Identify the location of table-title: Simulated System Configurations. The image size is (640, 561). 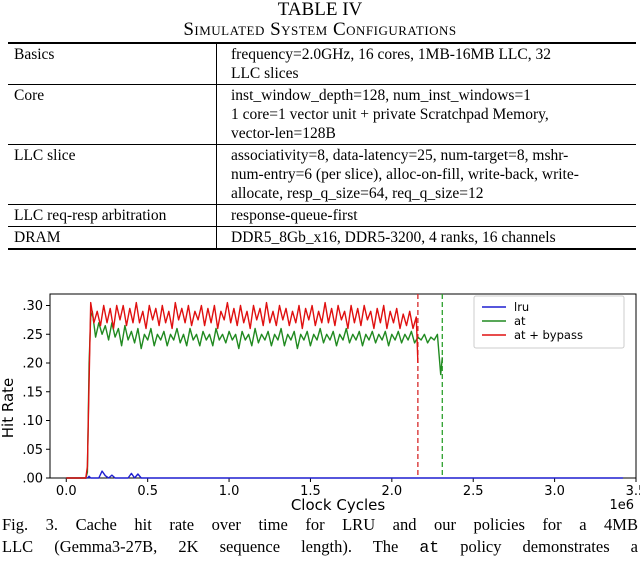
(320, 29).